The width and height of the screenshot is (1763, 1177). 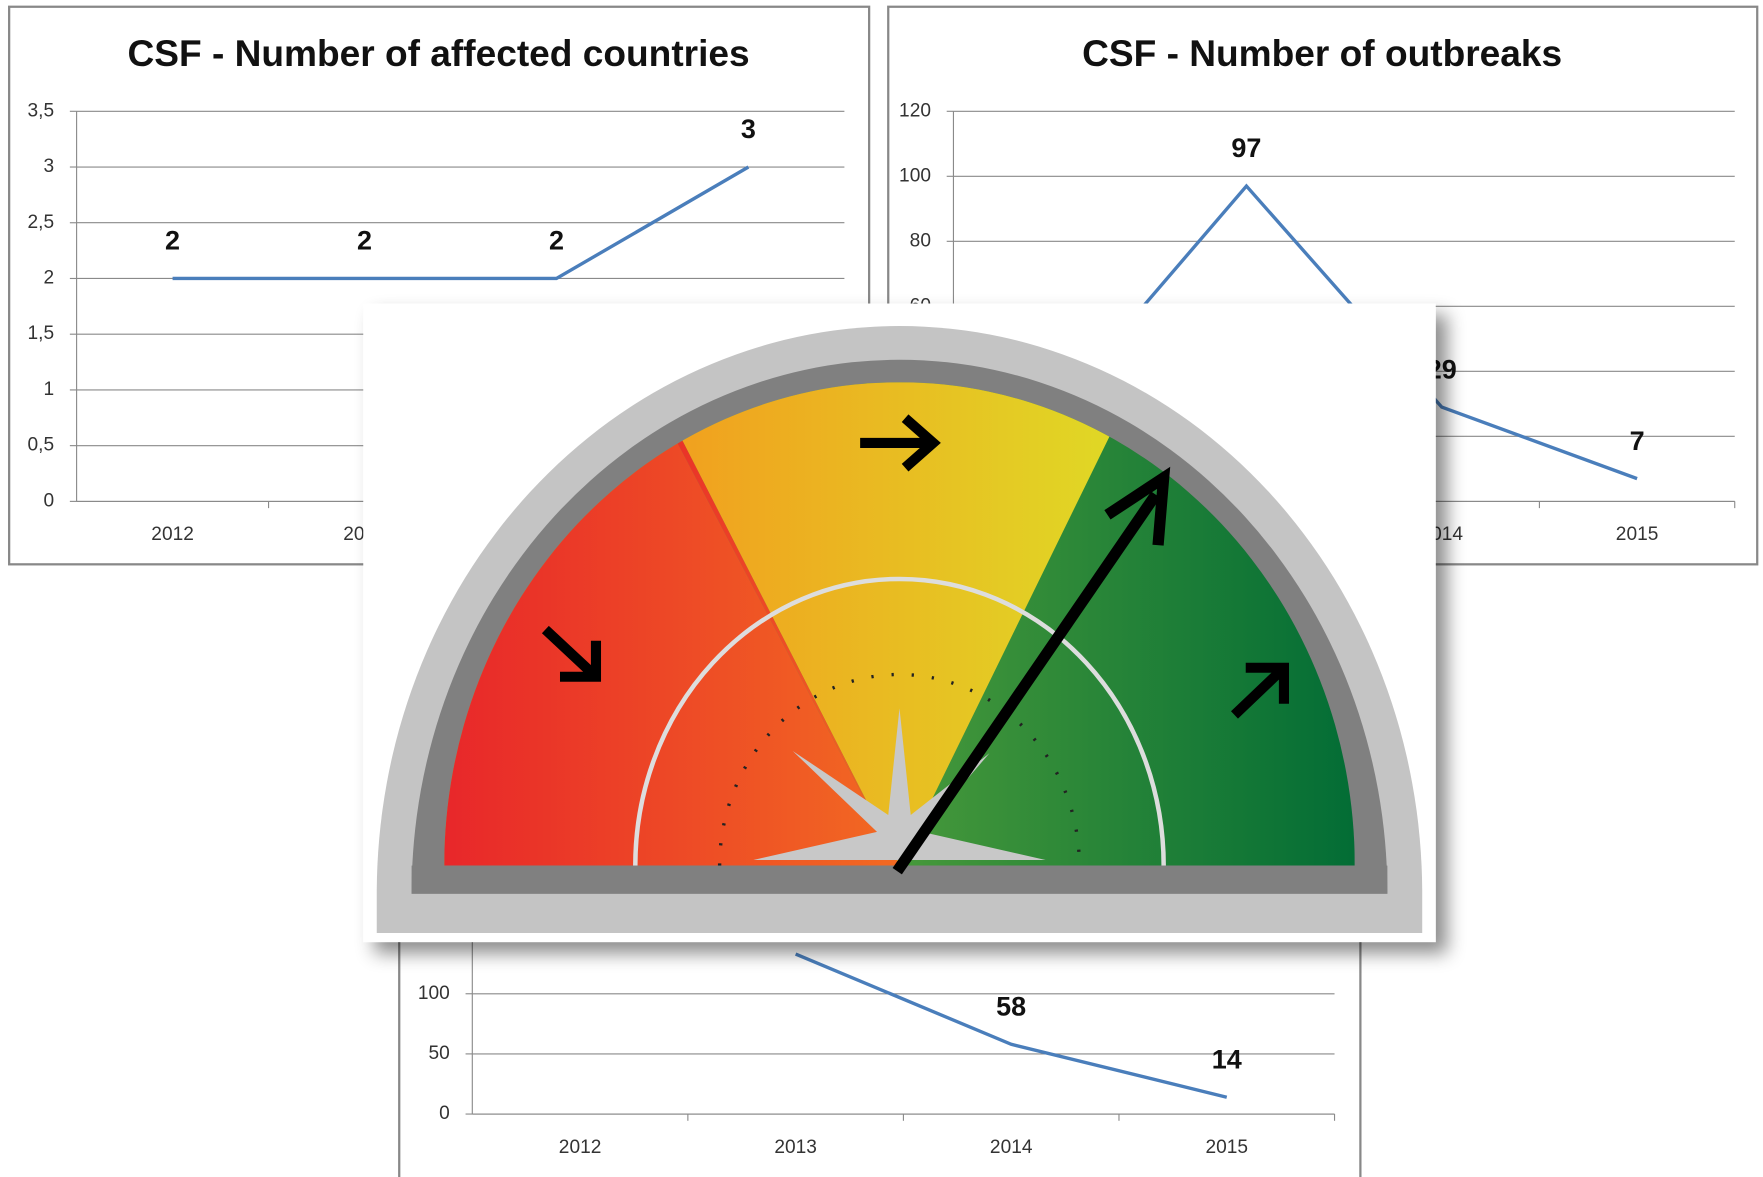 I want to click on value-label: 58, so click(x=1011, y=1006).